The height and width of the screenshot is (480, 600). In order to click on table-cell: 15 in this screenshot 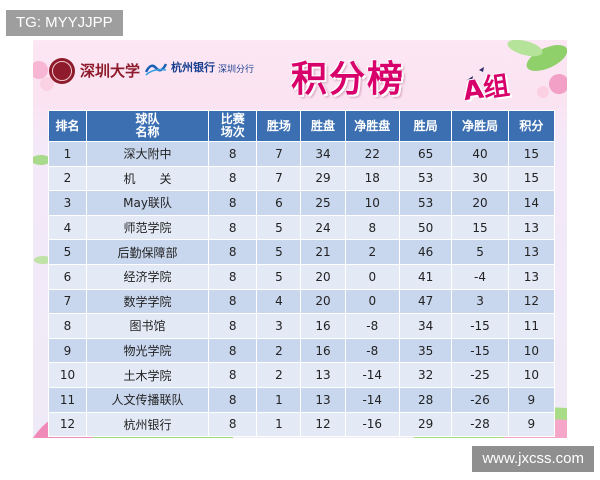, I will do `click(531, 154)`.